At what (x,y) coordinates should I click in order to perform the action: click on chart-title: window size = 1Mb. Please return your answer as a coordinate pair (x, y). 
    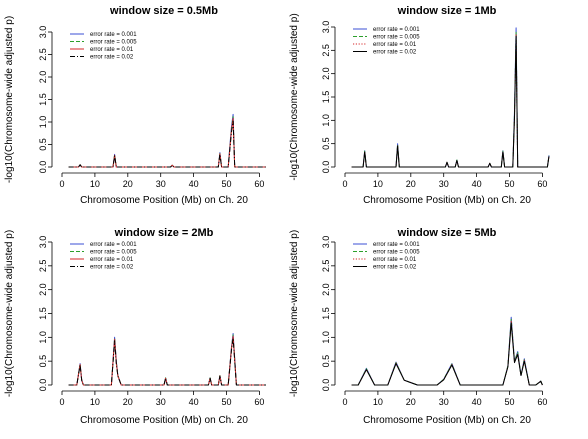
    Looking at the image, I should click on (447, 11).